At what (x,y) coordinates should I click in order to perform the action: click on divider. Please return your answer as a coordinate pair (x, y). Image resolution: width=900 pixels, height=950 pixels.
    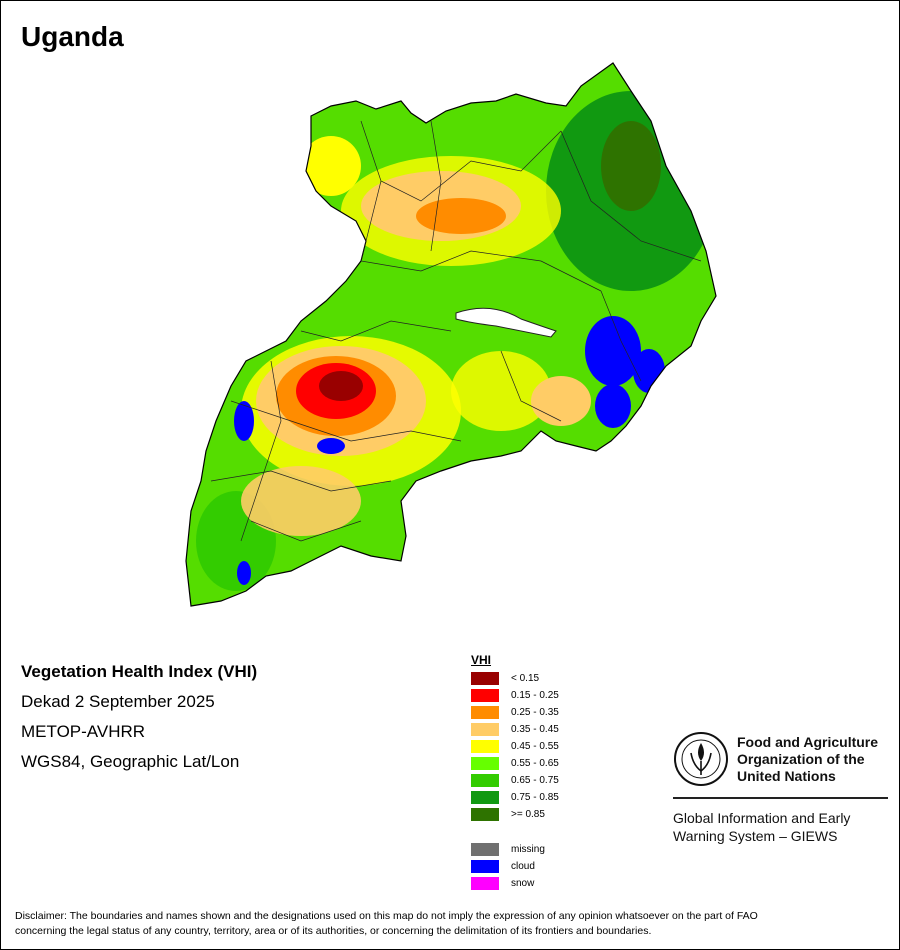
    Looking at the image, I should click on (780, 798).